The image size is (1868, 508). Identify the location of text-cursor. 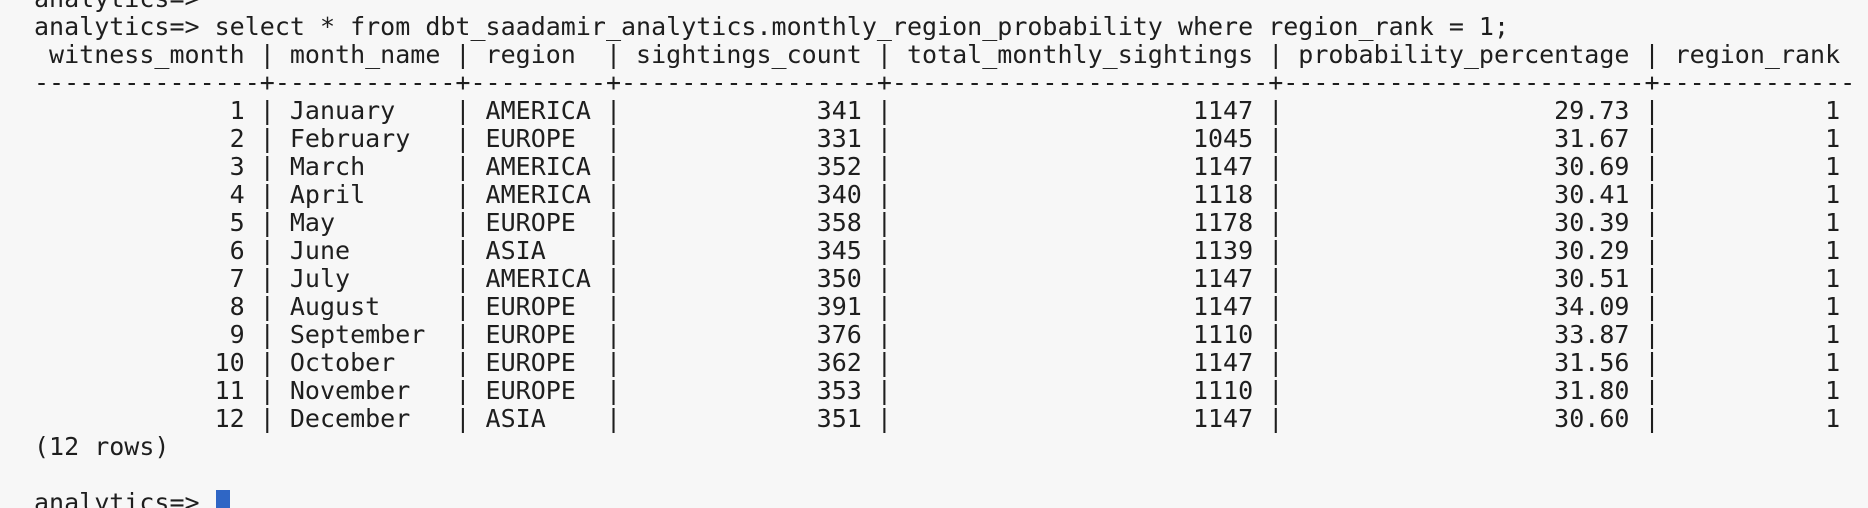
(222, 499).